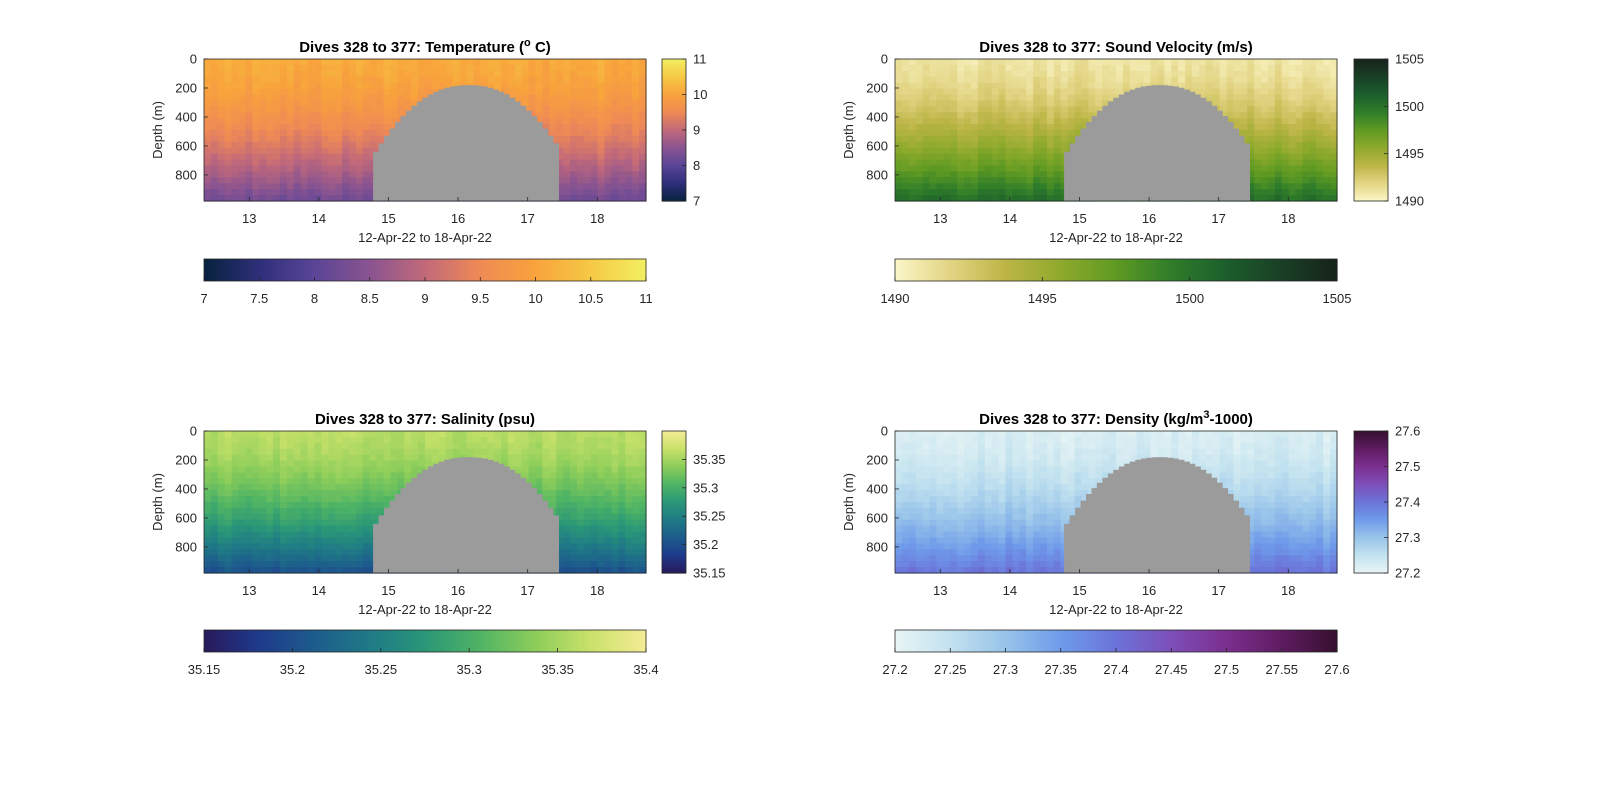  I want to click on sv-colorbar-swatch, so click(1371, 108).